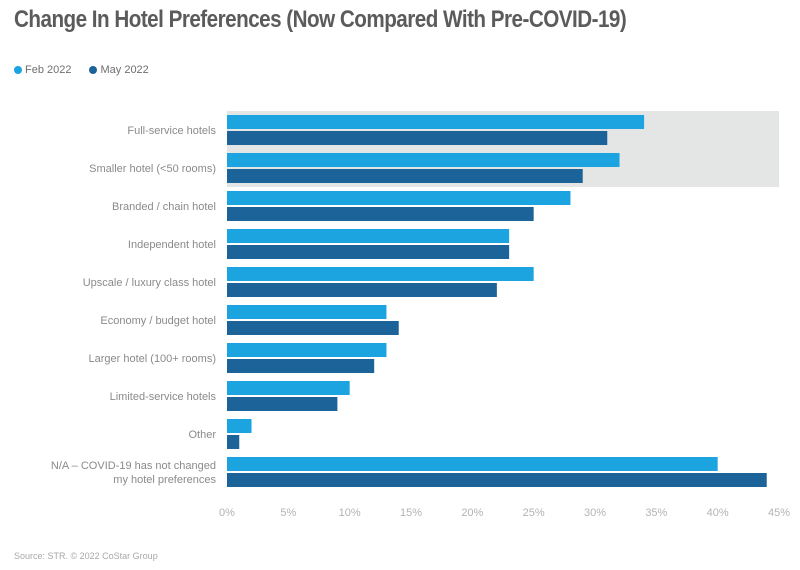  Describe the element at coordinates (307, 350) in the screenshot. I see `bar-feb-2022-larger-hotel-100-rooms` at that location.